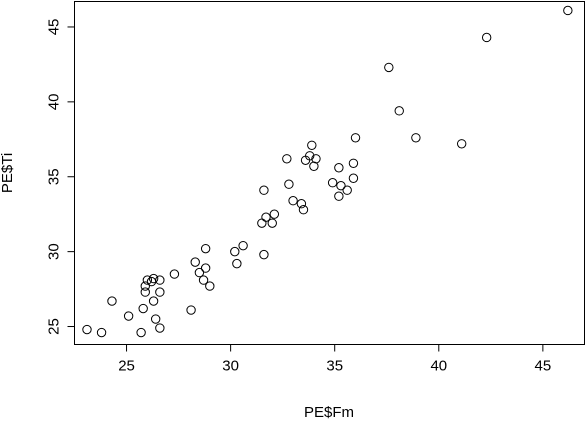 The width and height of the screenshot is (585, 428). What do you see at coordinates (438, 366) in the screenshot?
I see `x-tick-label: 40` at bounding box center [438, 366].